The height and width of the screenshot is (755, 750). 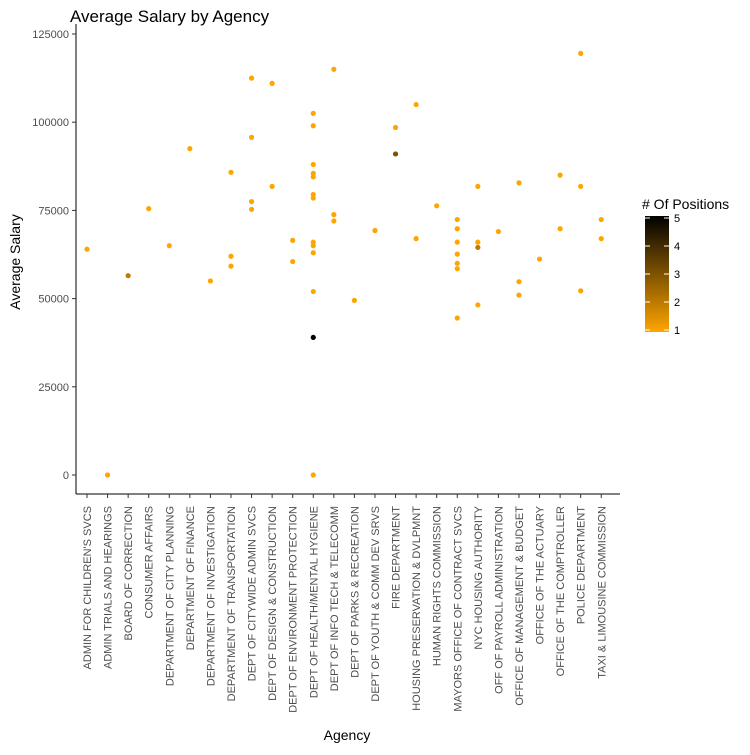 What do you see at coordinates (417, 608) in the screenshot?
I see `x-tick-label: HOUSING PRESERVATION & DVLPMNT` at bounding box center [417, 608].